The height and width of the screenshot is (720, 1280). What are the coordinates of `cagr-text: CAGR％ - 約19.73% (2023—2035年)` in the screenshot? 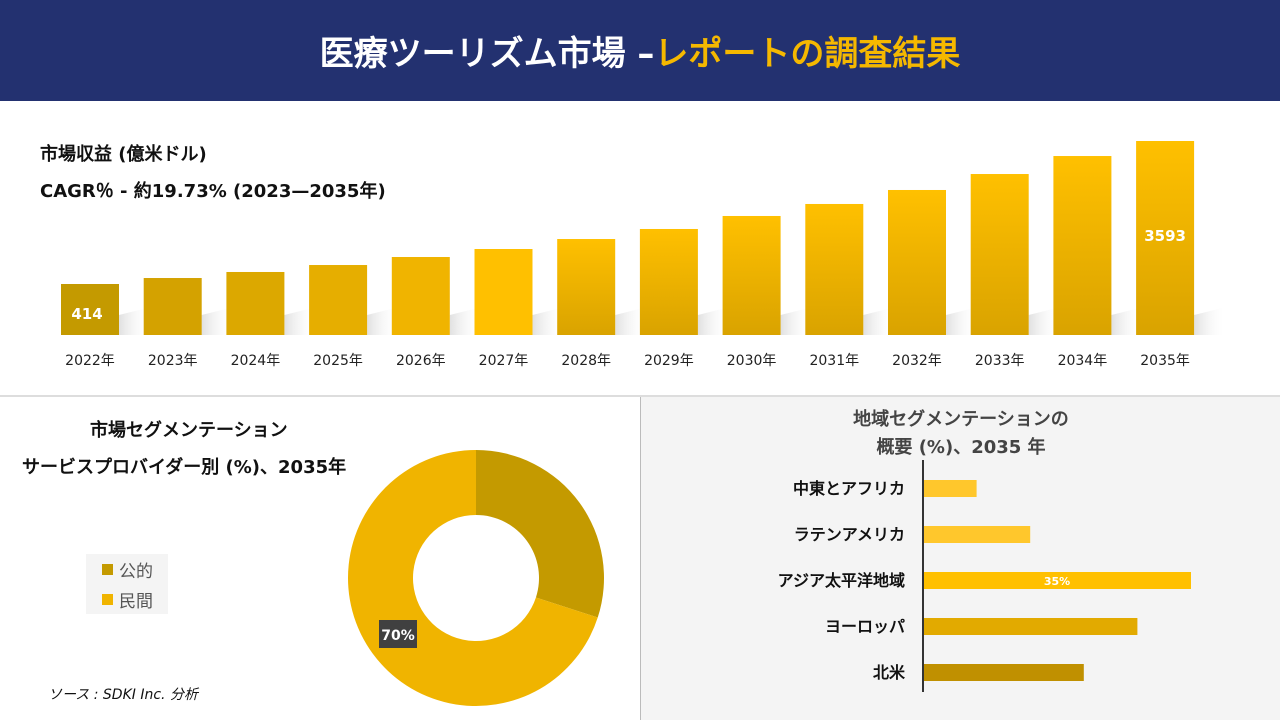 It's located at (213, 191).